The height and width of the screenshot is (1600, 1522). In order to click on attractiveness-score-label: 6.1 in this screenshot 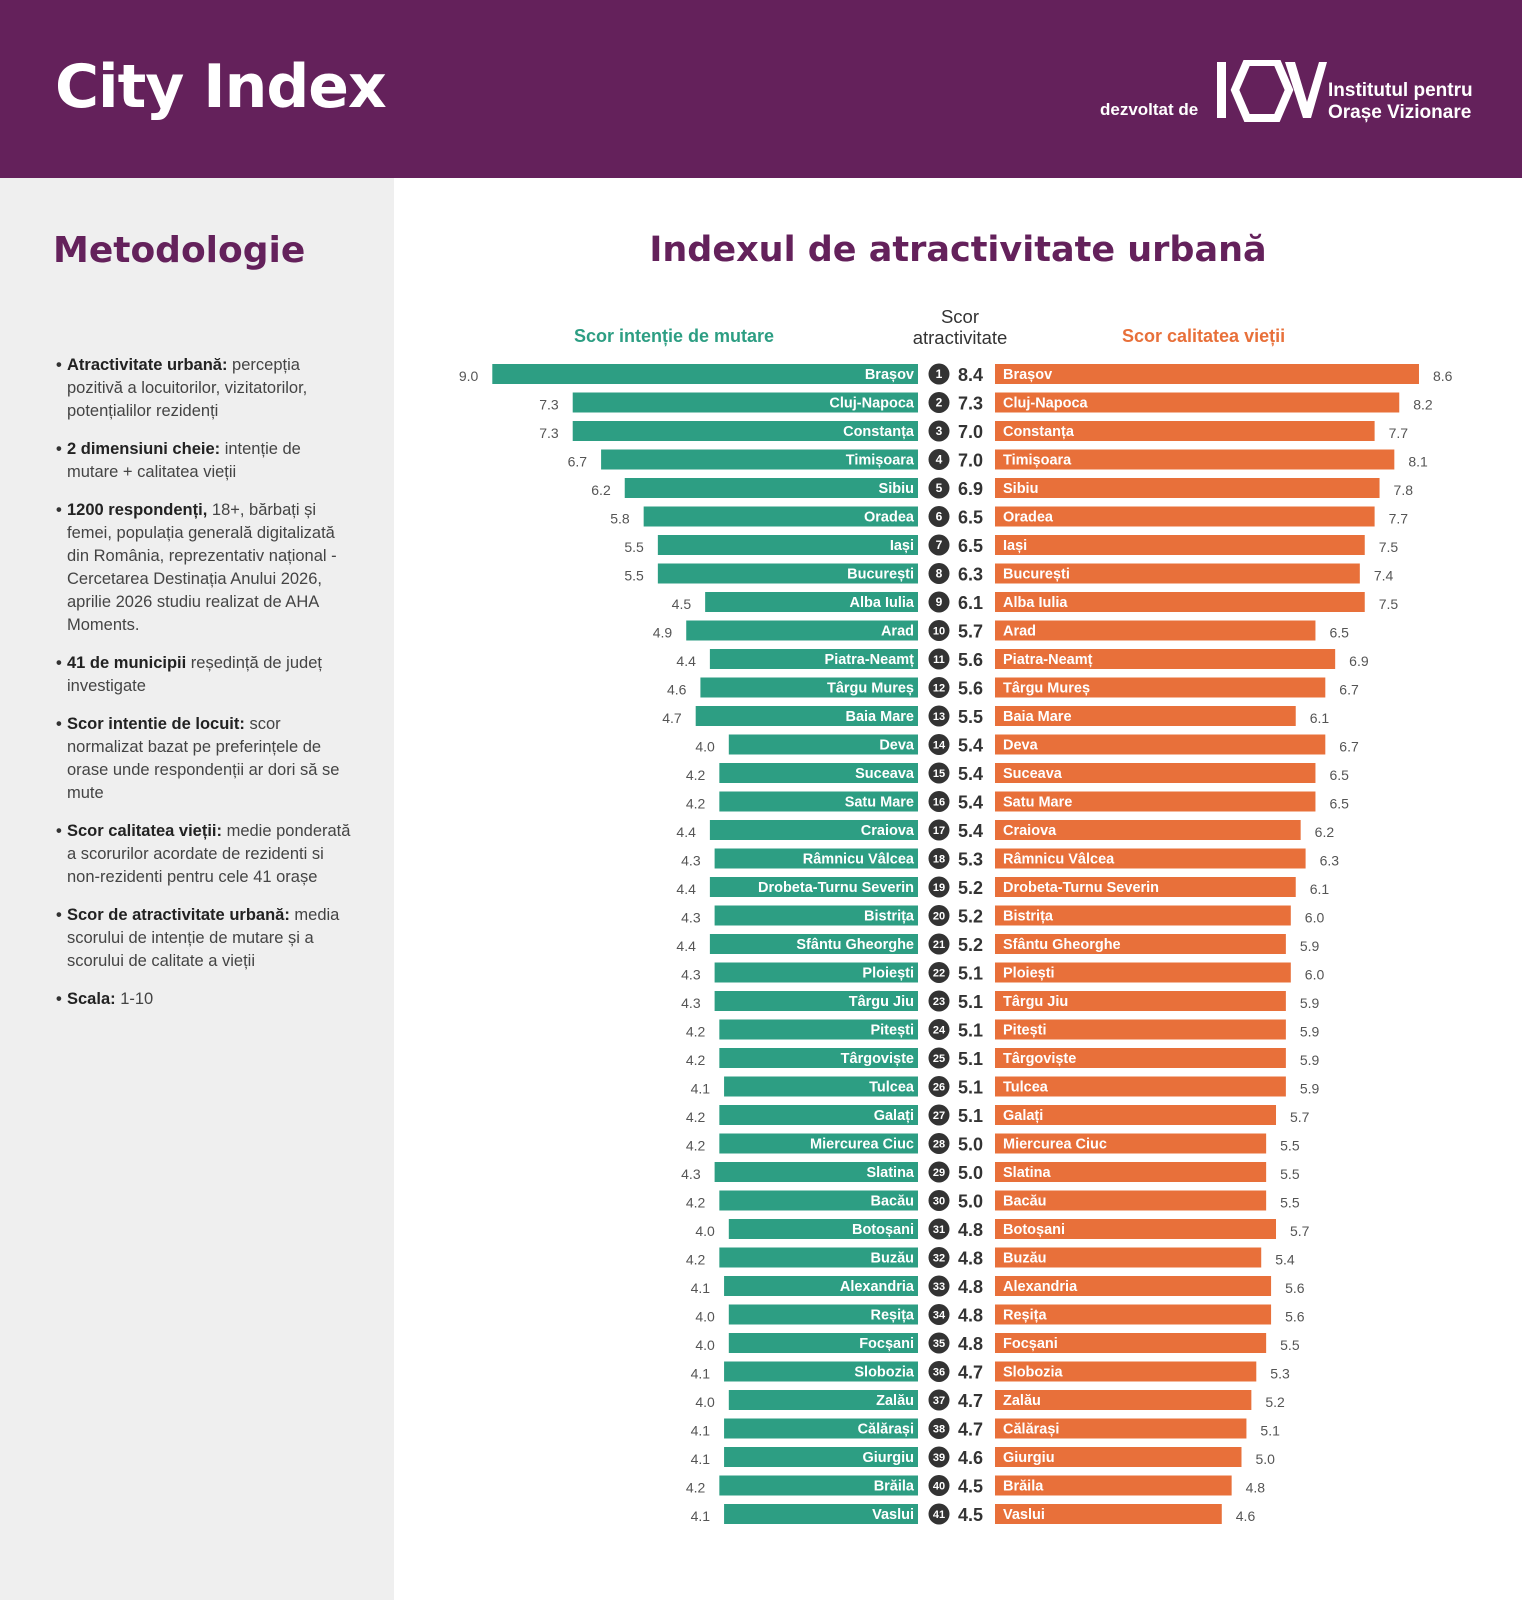, I will do `click(970, 603)`.